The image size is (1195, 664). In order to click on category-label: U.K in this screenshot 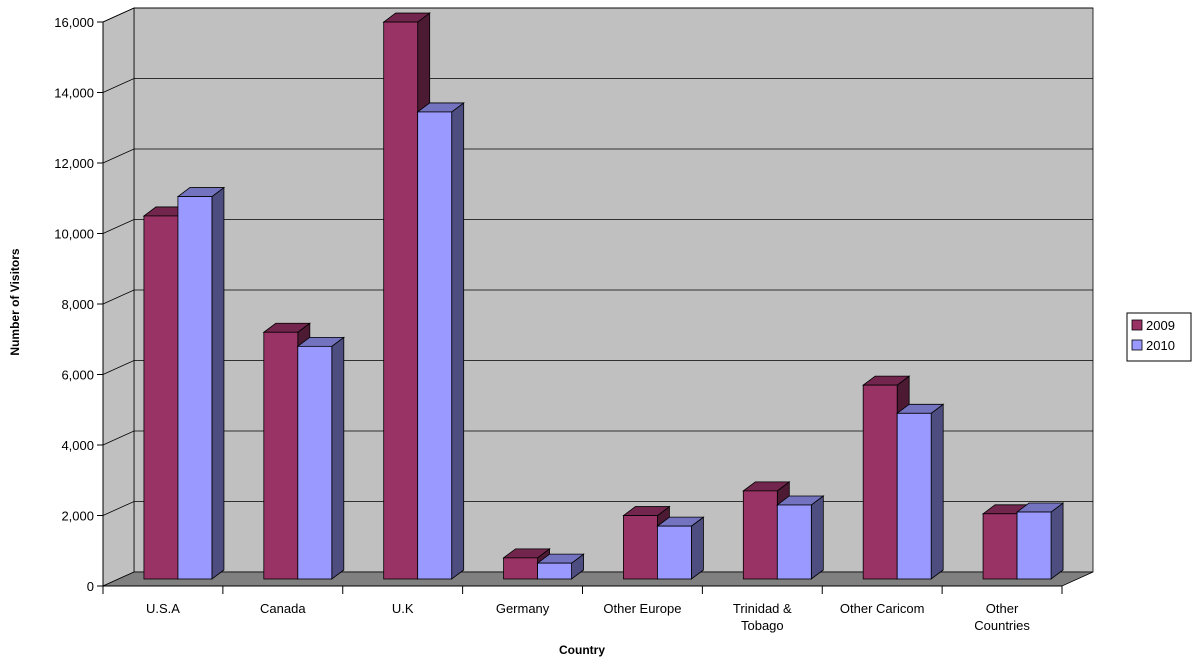, I will do `click(403, 608)`.